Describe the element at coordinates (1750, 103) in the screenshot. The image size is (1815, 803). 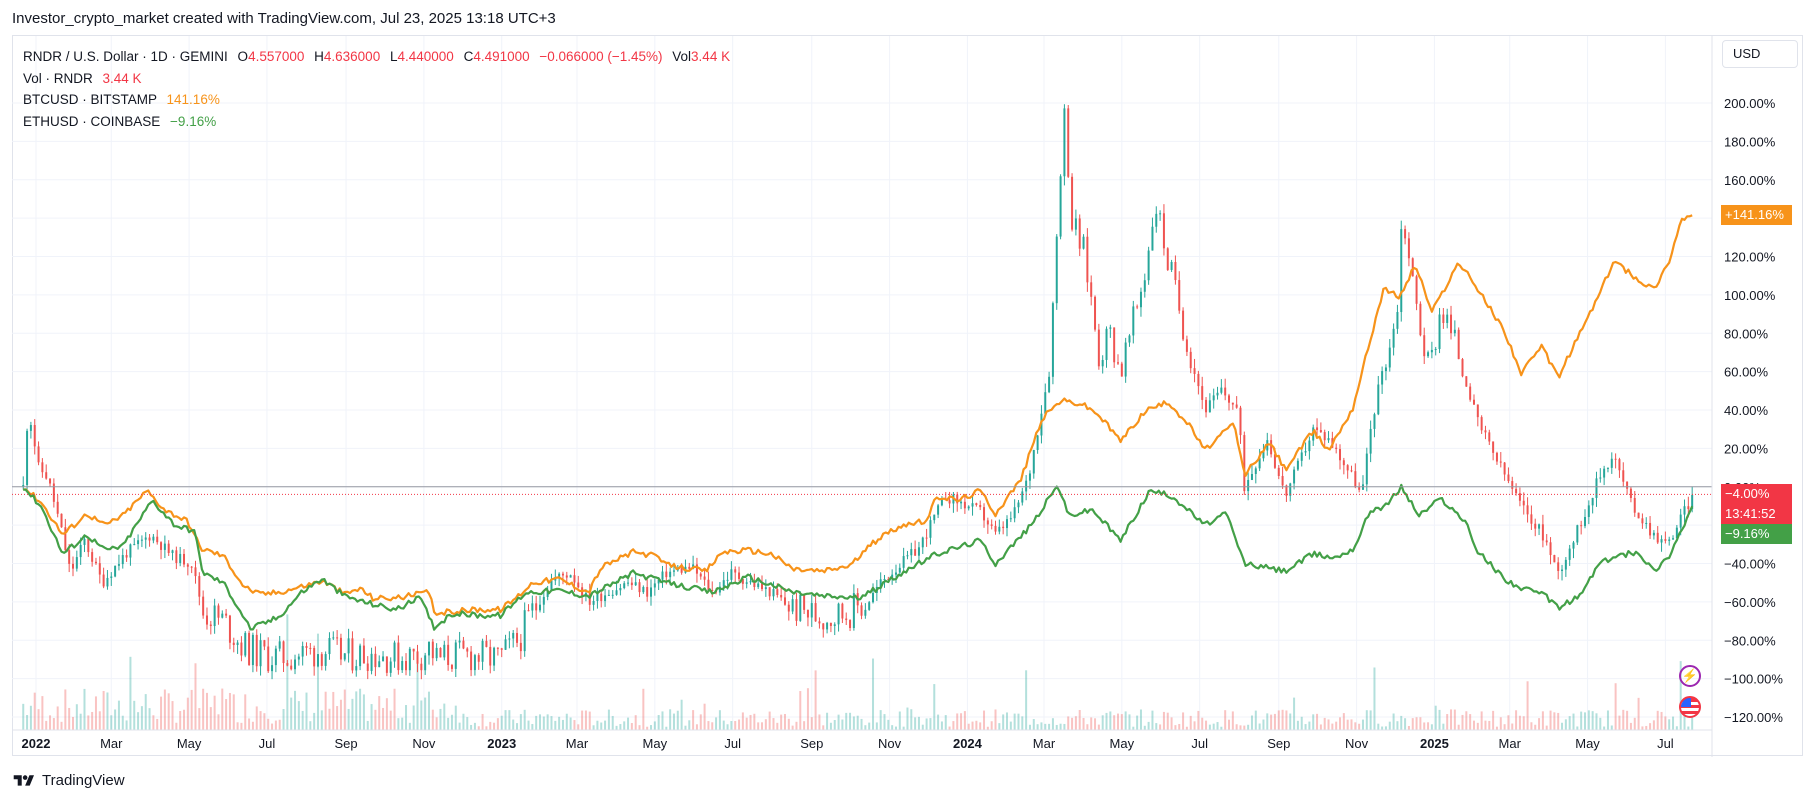
I see `y-tick-label: 200.00%` at that location.